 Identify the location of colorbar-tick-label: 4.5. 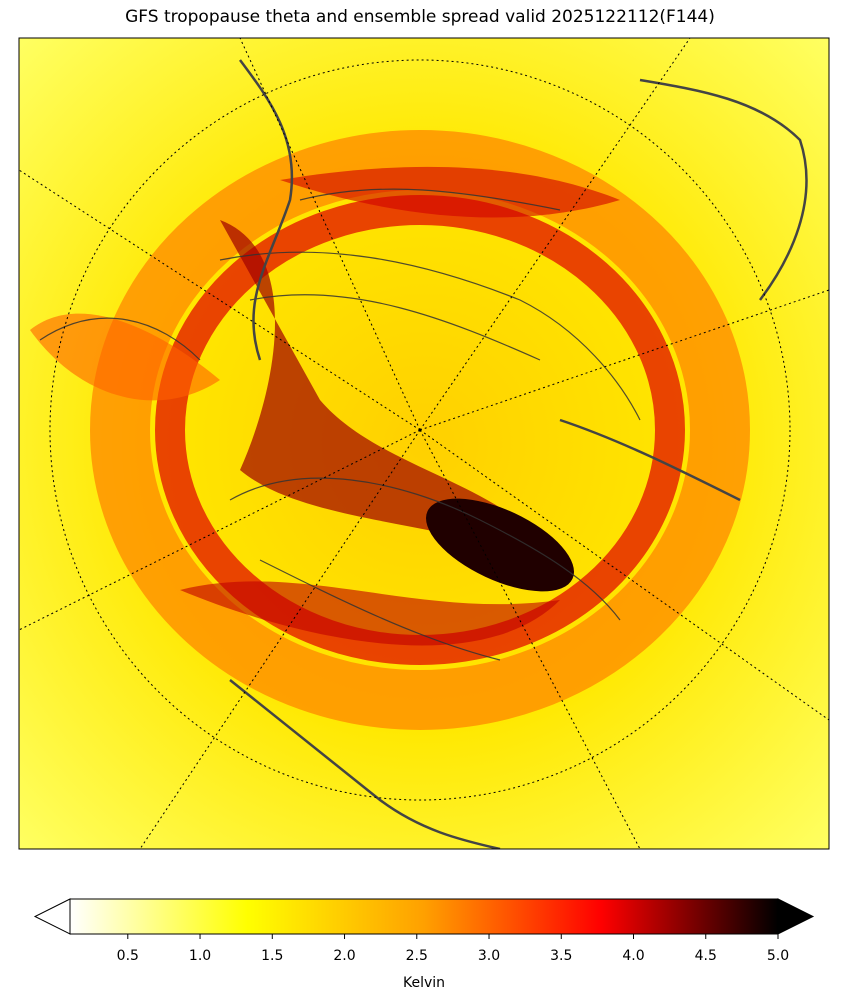
(706, 956).